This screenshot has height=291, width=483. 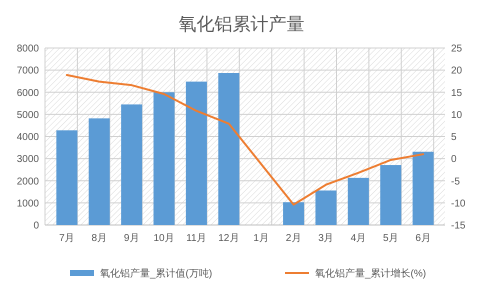 What do you see at coordinates (455, 182) in the screenshot?
I see `y2-tick-label: -5` at bounding box center [455, 182].